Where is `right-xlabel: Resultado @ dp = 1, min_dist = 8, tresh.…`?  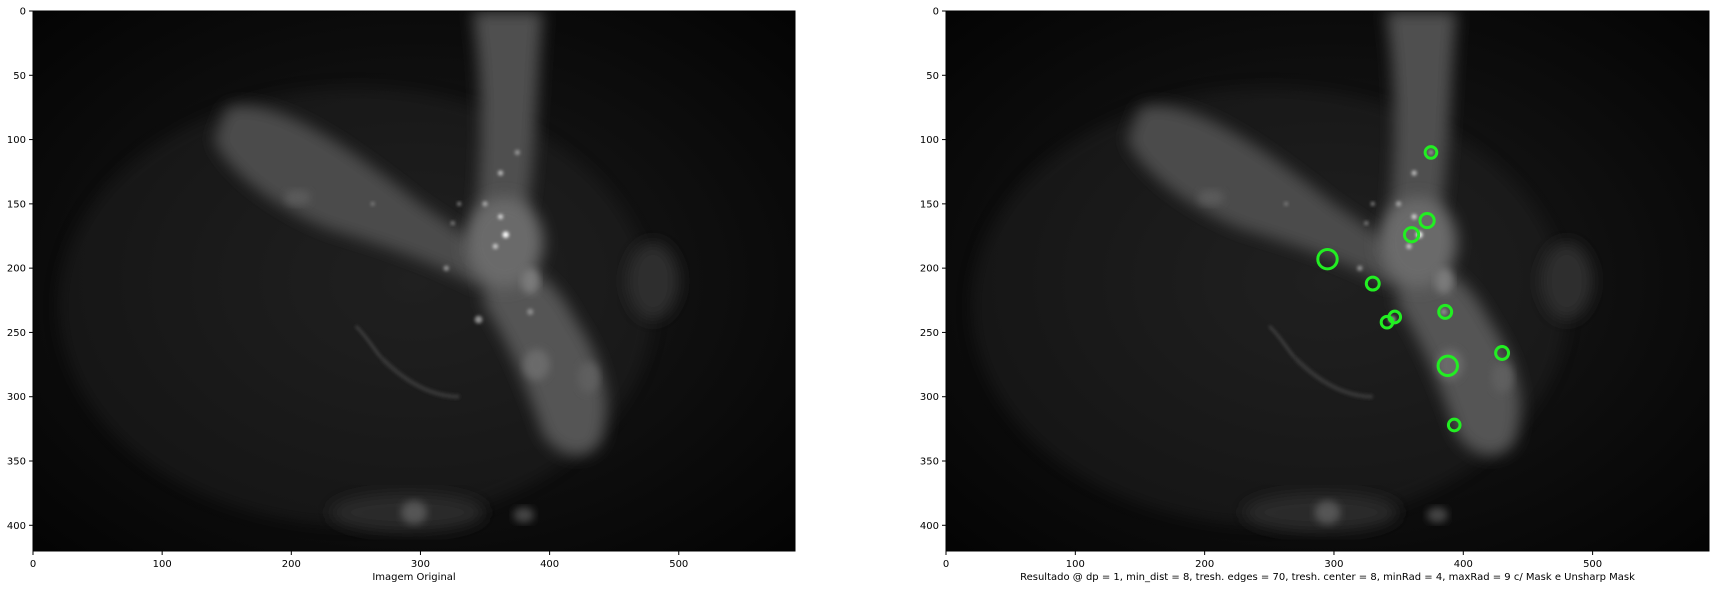 right-xlabel: Resultado @ dp = 1, min_dist = 8, tresh.… is located at coordinates (1327, 577).